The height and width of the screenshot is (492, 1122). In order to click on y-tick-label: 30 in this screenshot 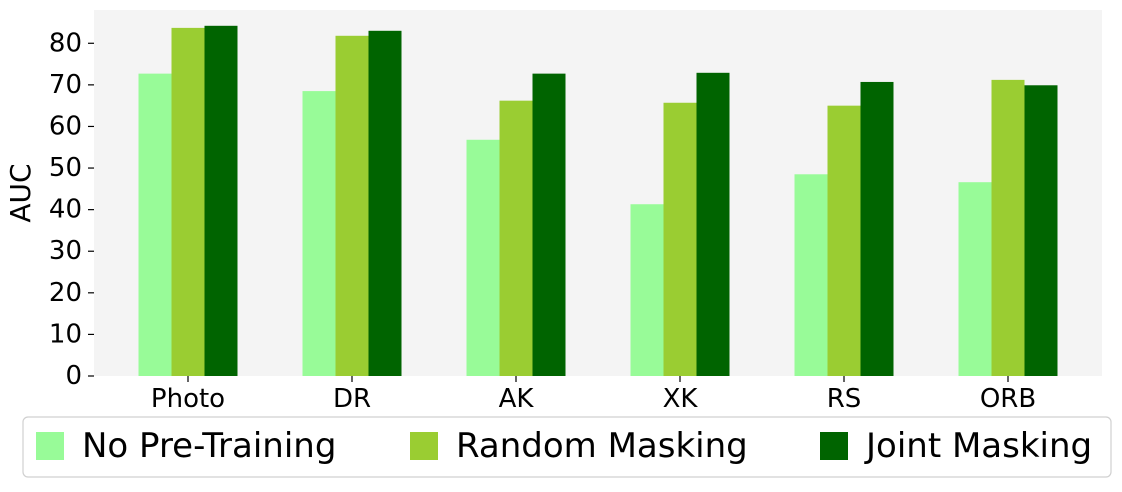, I will do `click(65, 251)`.